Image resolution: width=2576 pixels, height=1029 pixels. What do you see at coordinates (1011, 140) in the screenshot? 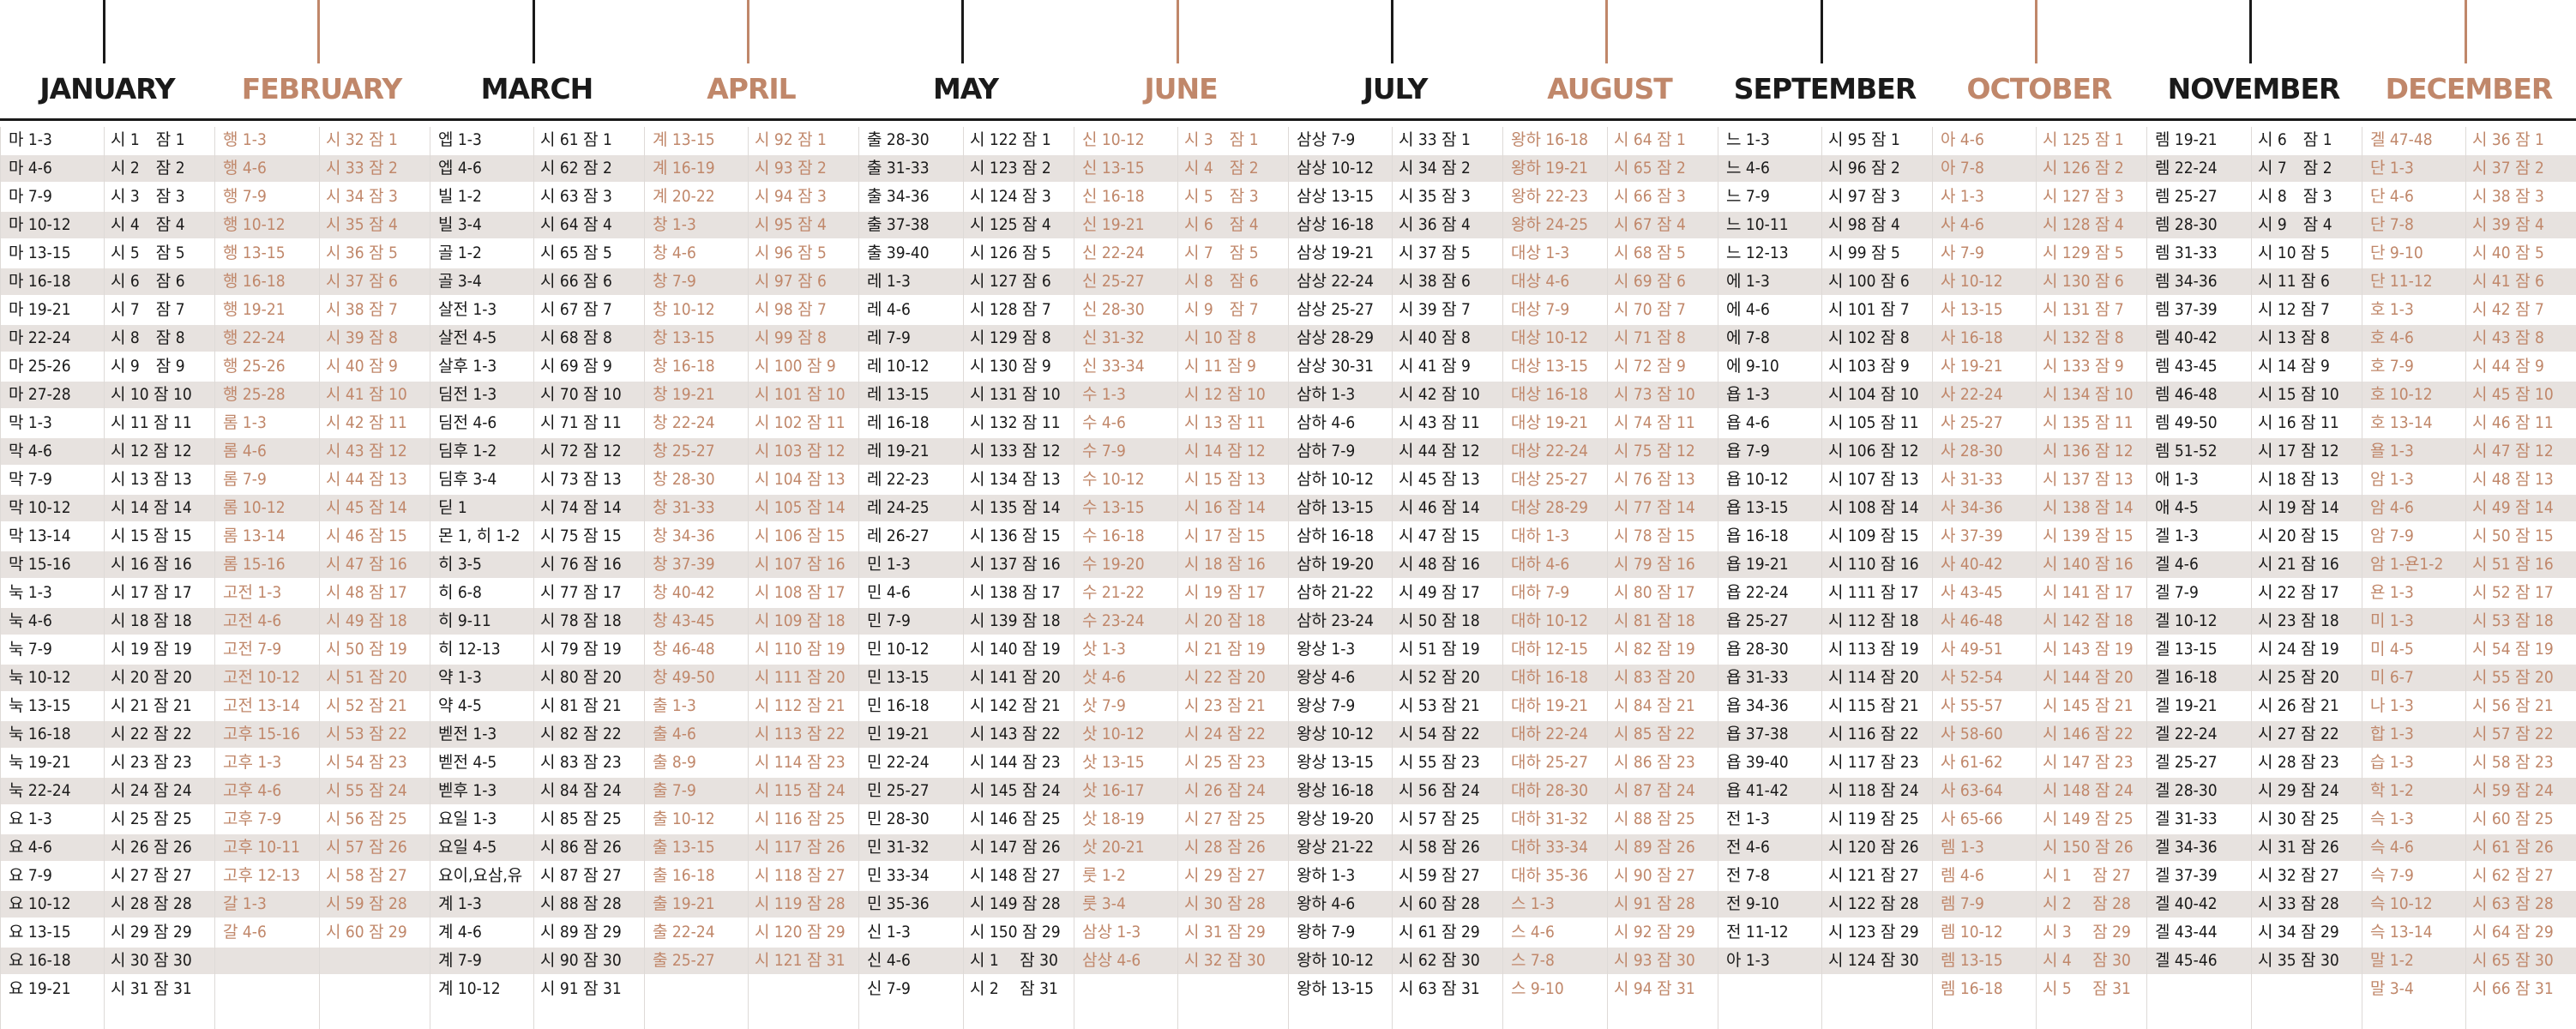
I see `psalm-proverb-reading: 시 122 잠 1` at bounding box center [1011, 140].